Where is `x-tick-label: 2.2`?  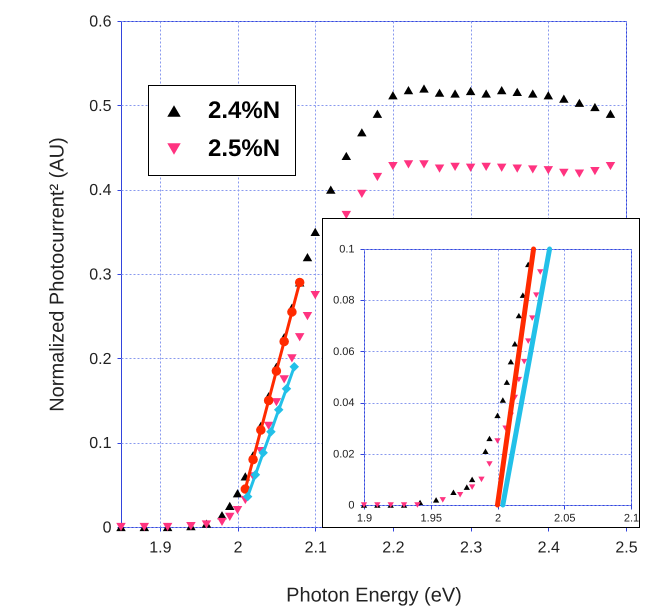
x-tick-label: 2.2 is located at coordinates (393, 548).